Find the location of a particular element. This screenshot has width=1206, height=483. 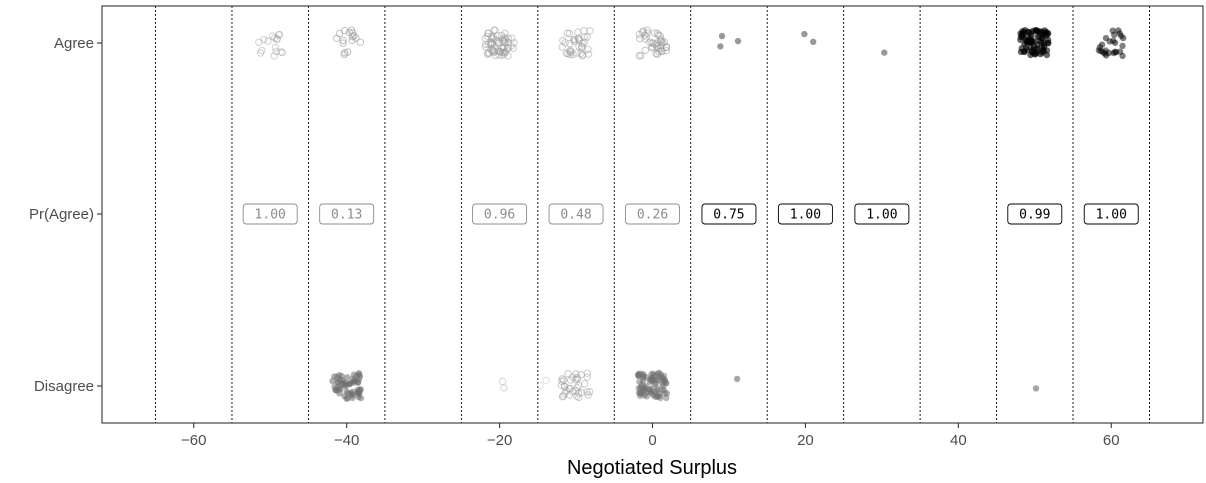

y-axis: Agree Pr(Agree) Disagree is located at coordinates (65, 215).